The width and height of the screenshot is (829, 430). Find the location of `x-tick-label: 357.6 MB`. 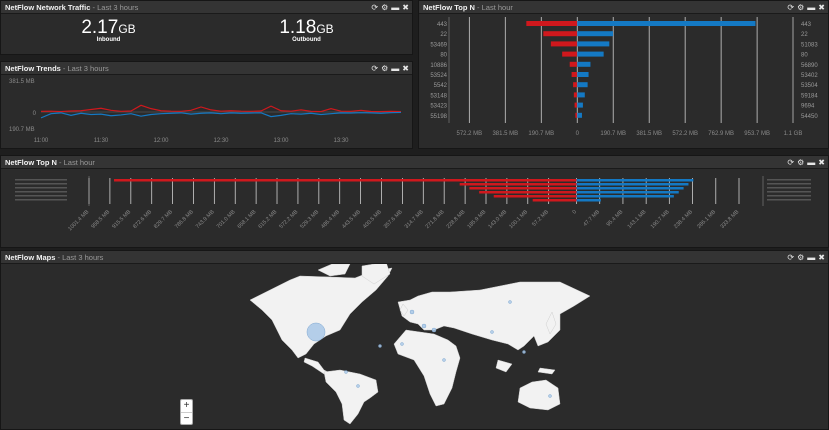

x-tick-label: 357.6 MB is located at coordinates (393, 219).